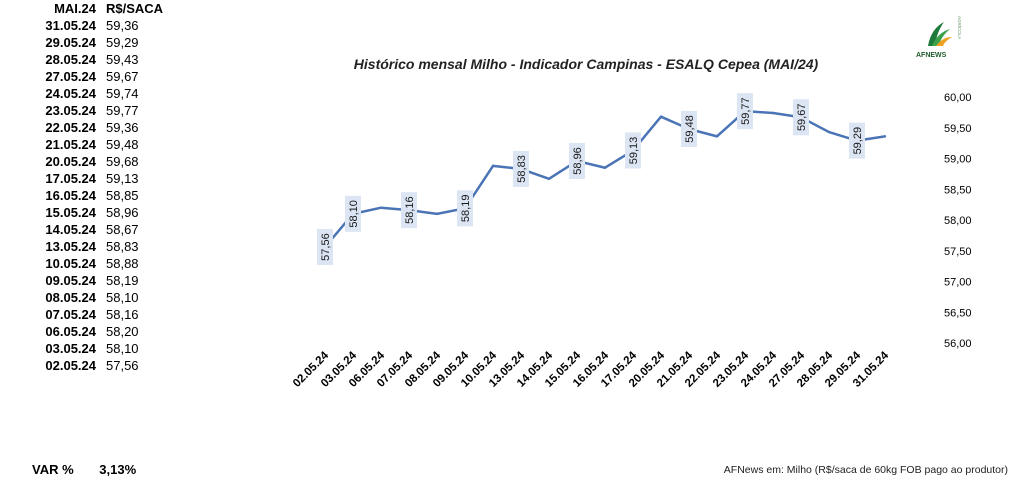 The image size is (1024, 489). I want to click on y-tick-label: 57,00, so click(958, 283).